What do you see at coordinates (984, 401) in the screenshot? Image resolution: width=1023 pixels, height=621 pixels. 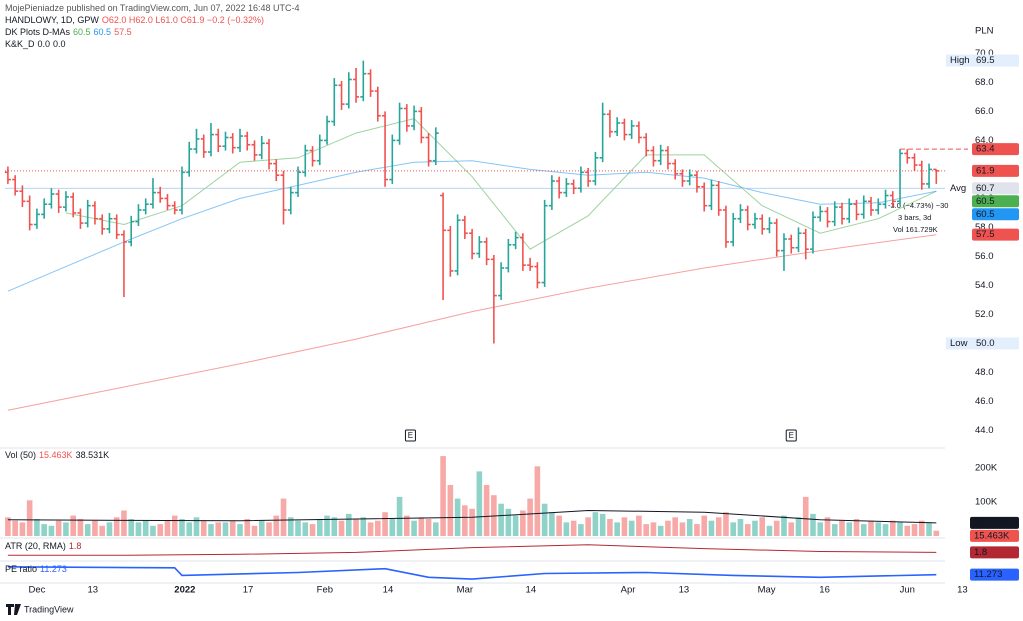 I see `y-tick-label: 46.0` at bounding box center [984, 401].